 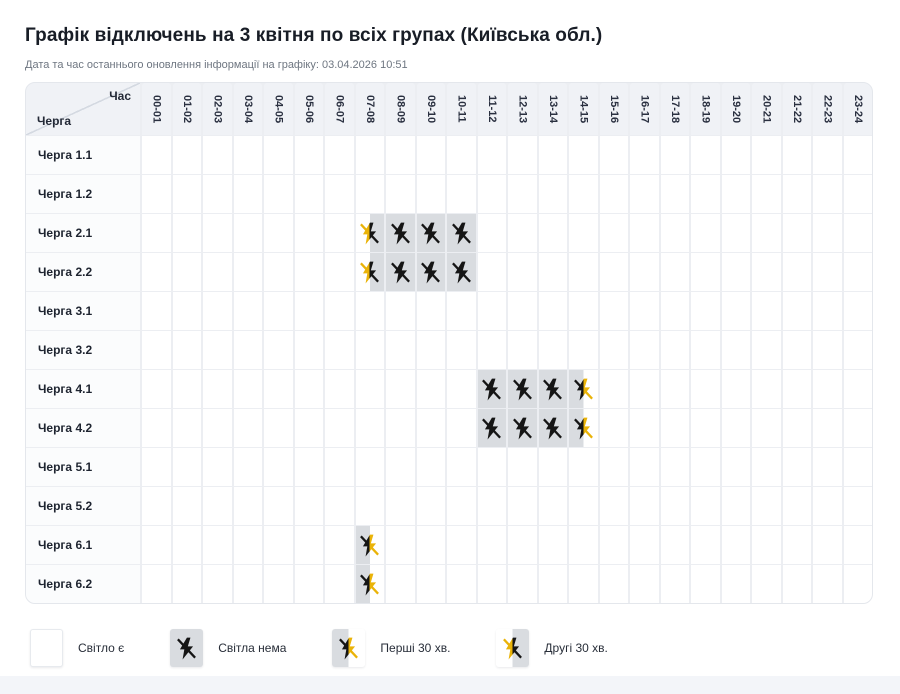 What do you see at coordinates (83, 311) in the screenshot?
I see `row-label: Черга 3.1` at bounding box center [83, 311].